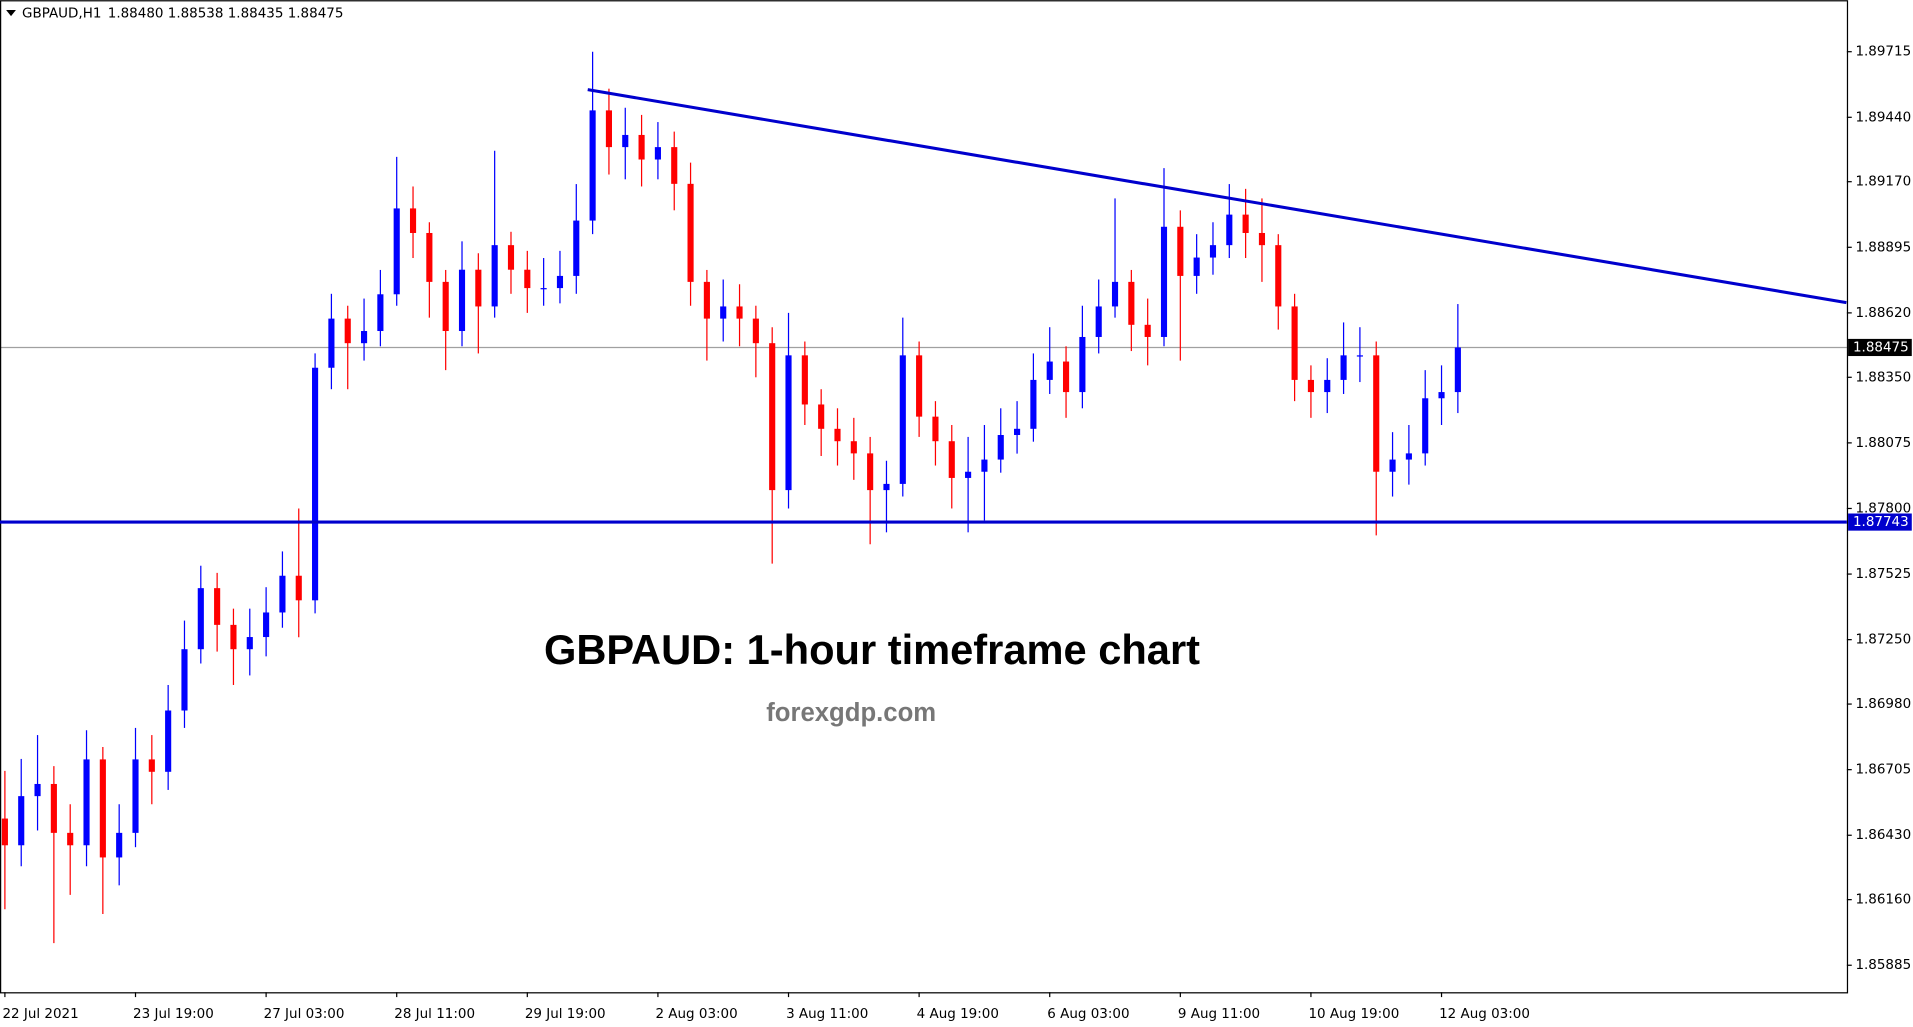  What do you see at coordinates (1883, 117) in the screenshot?
I see `y-tick-label: 1.89440` at bounding box center [1883, 117].